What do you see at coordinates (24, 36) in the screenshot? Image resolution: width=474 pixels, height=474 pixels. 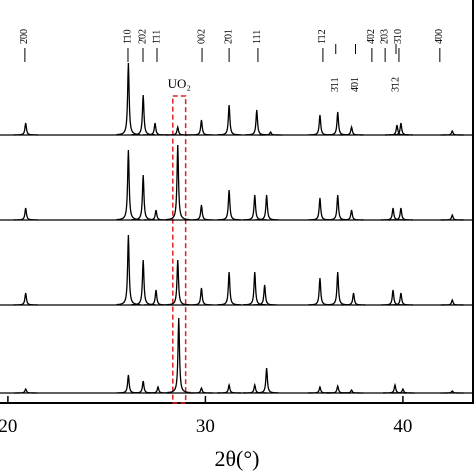 I see `reflection-label: 2̄00` at bounding box center [24, 36].